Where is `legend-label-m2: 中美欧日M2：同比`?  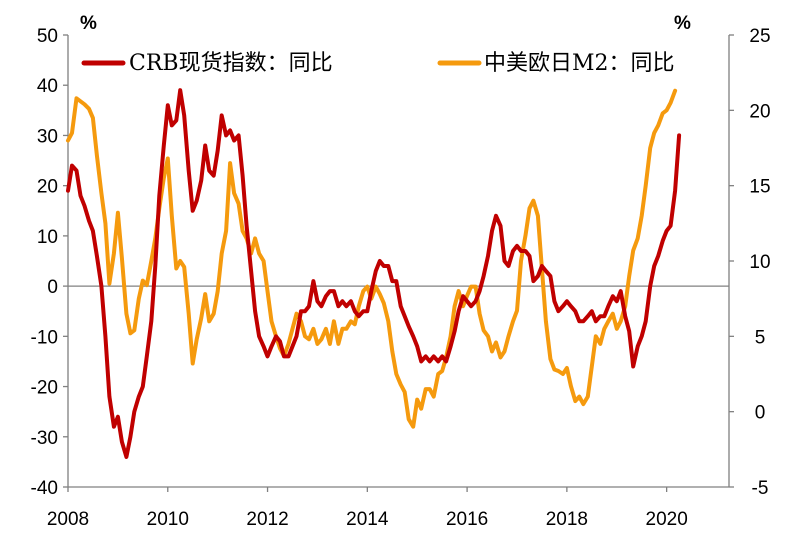
legend-label-m2: 中美欧日M2：同比 is located at coordinates (579, 63).